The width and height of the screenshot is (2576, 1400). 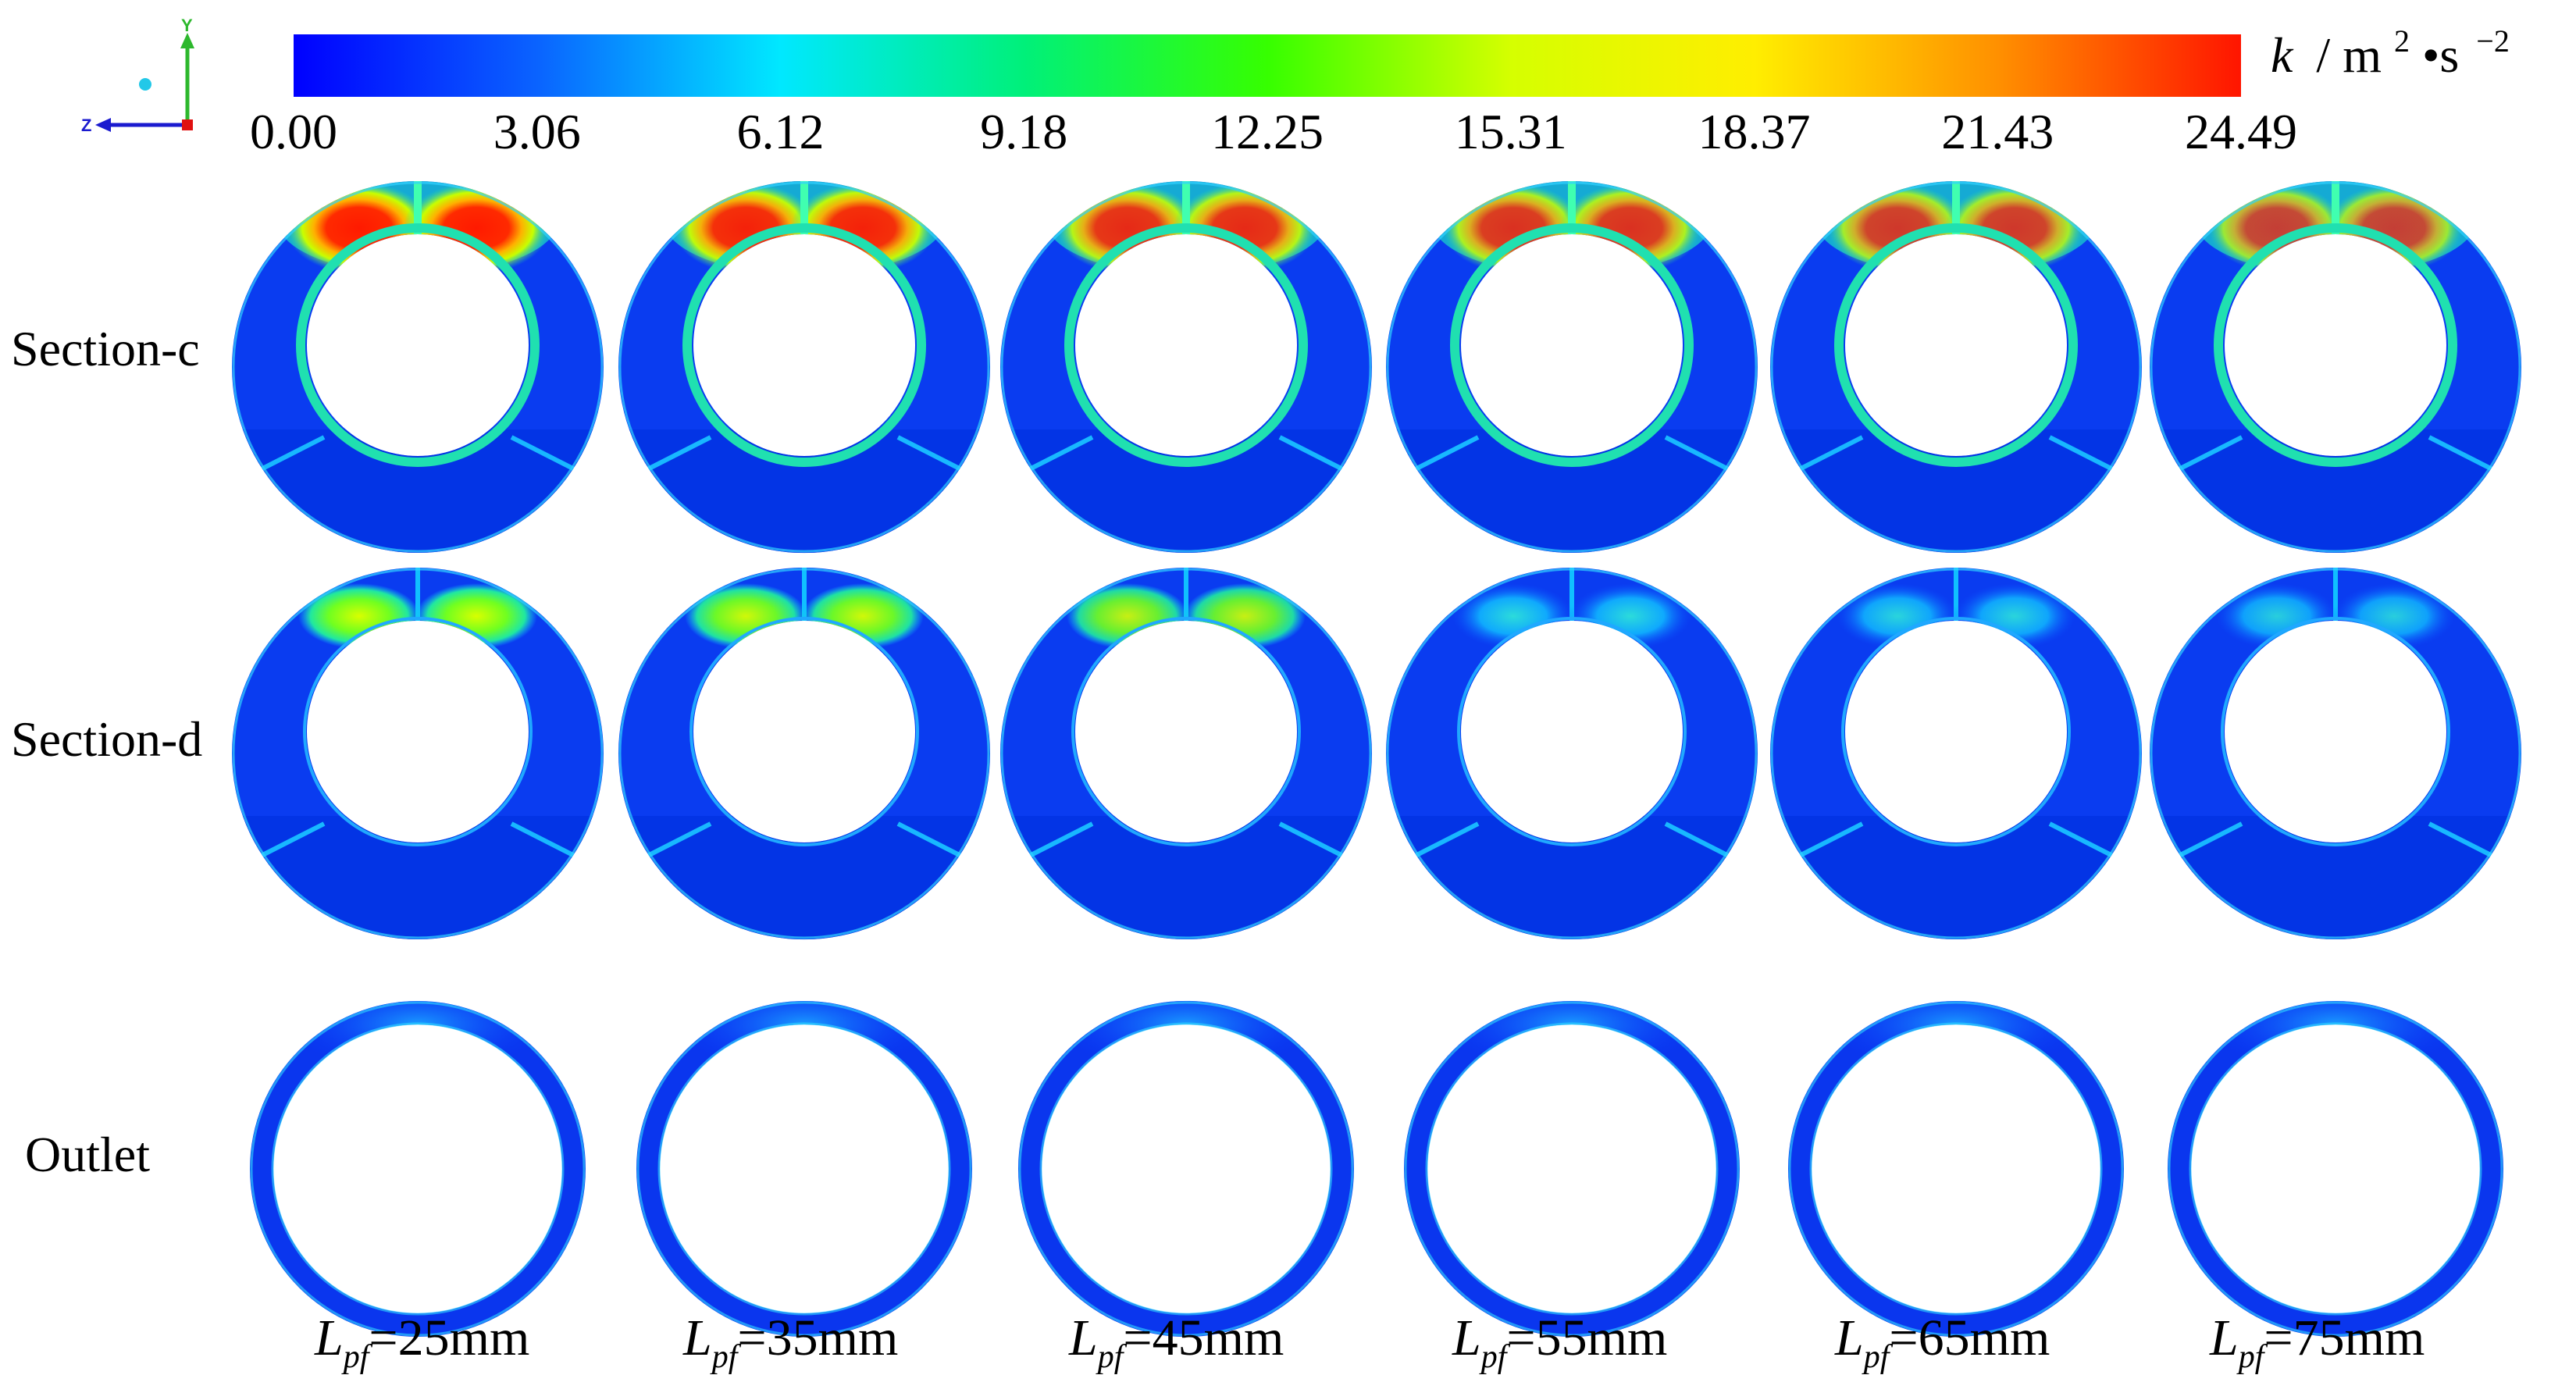 I want to click on z-axis-arrowhead, so click(x=103, y=125).